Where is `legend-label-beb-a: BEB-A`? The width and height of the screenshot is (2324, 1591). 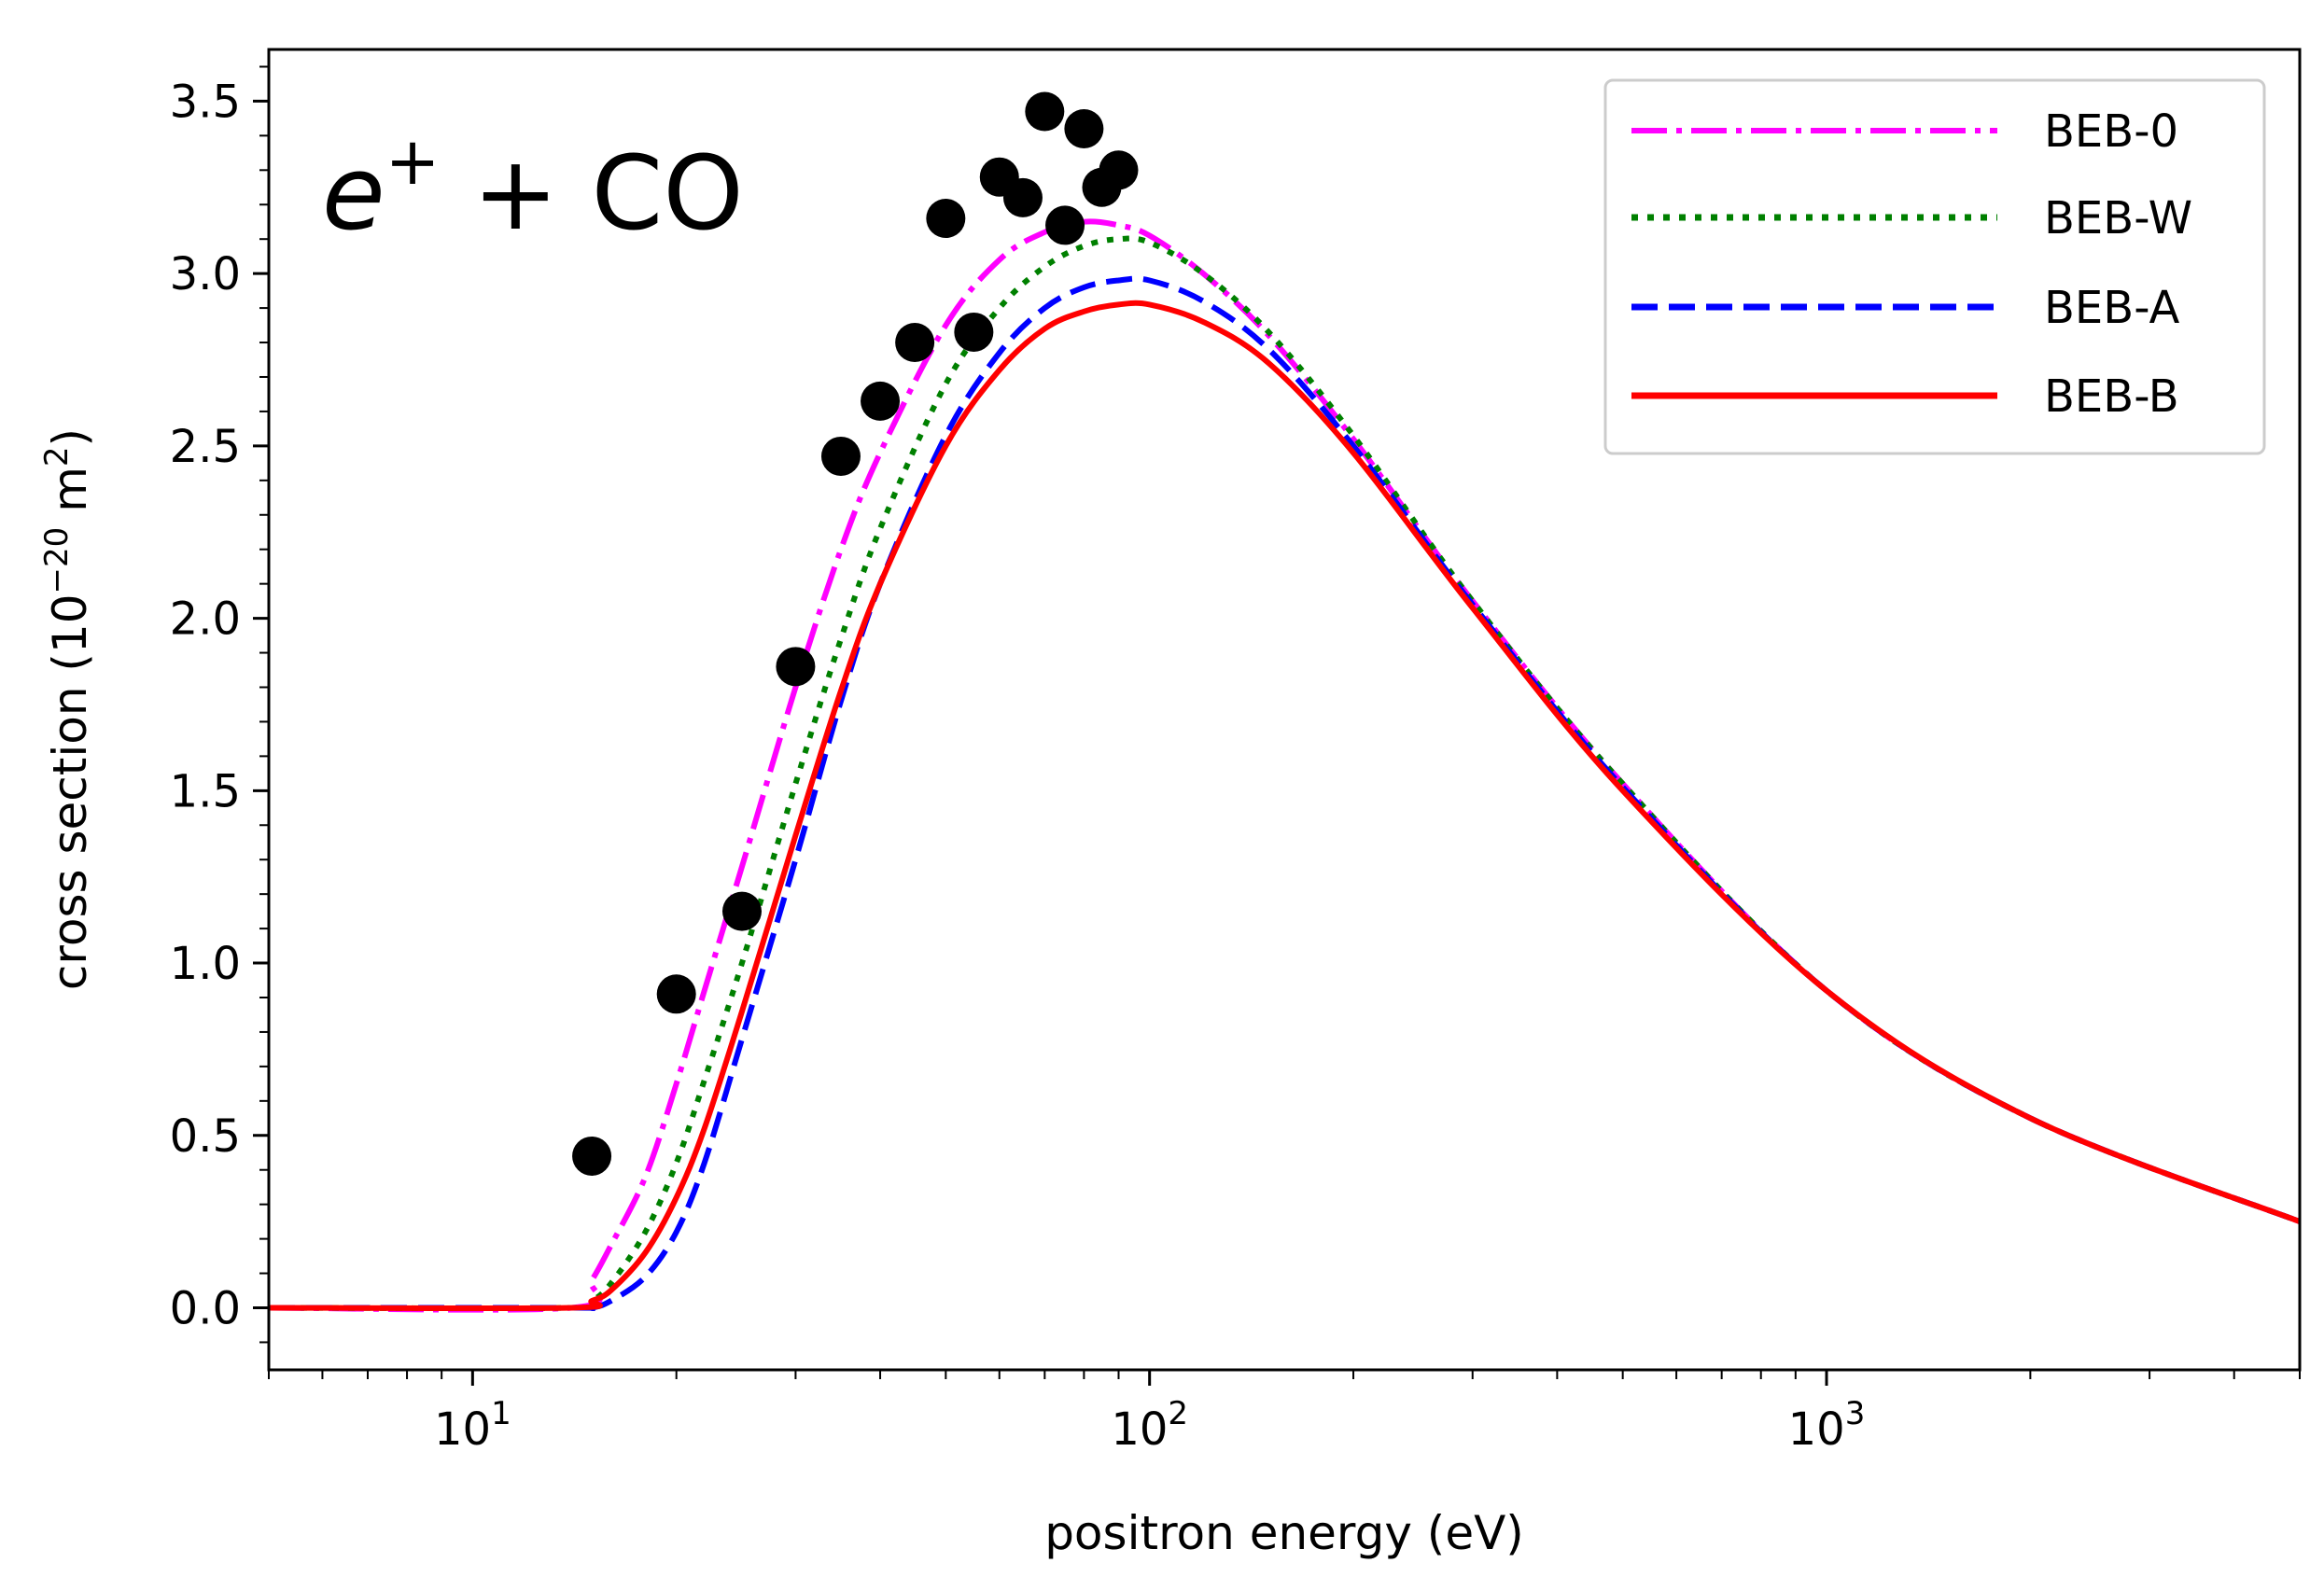 legend-label-beb-a: BEB-A is located at coordinates (2111, 308).